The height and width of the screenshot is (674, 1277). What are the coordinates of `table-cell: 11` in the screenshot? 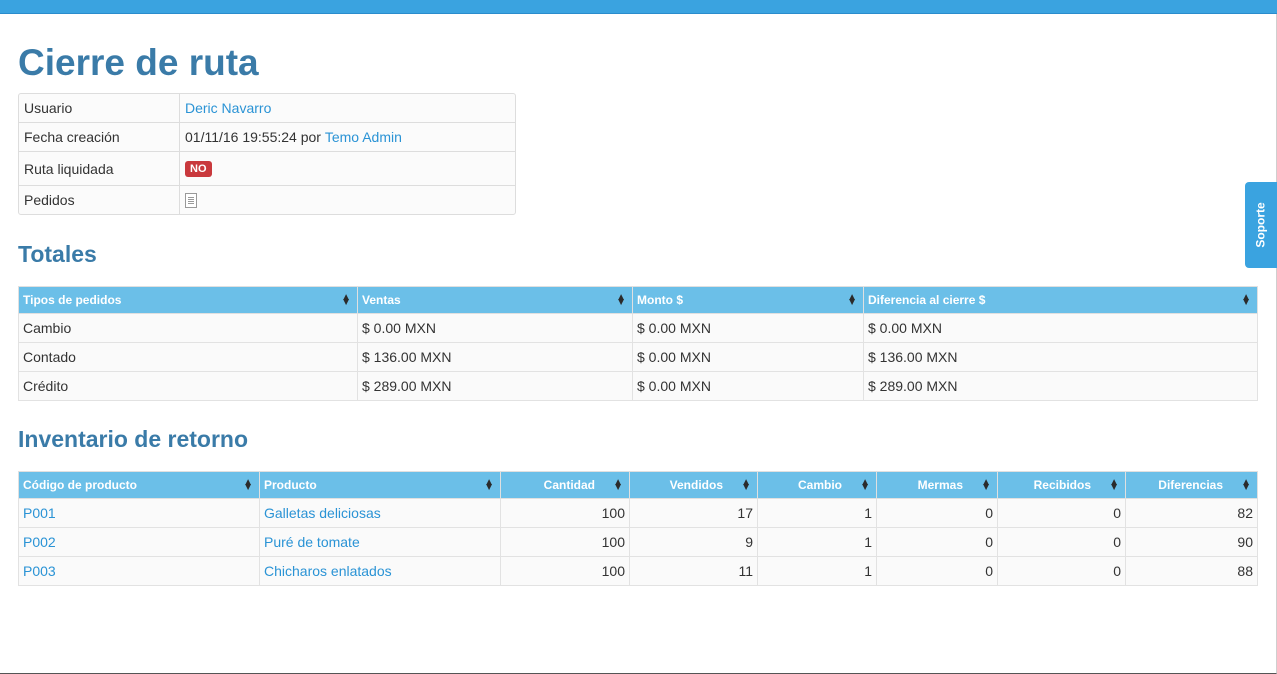 It's located at (693, 571).